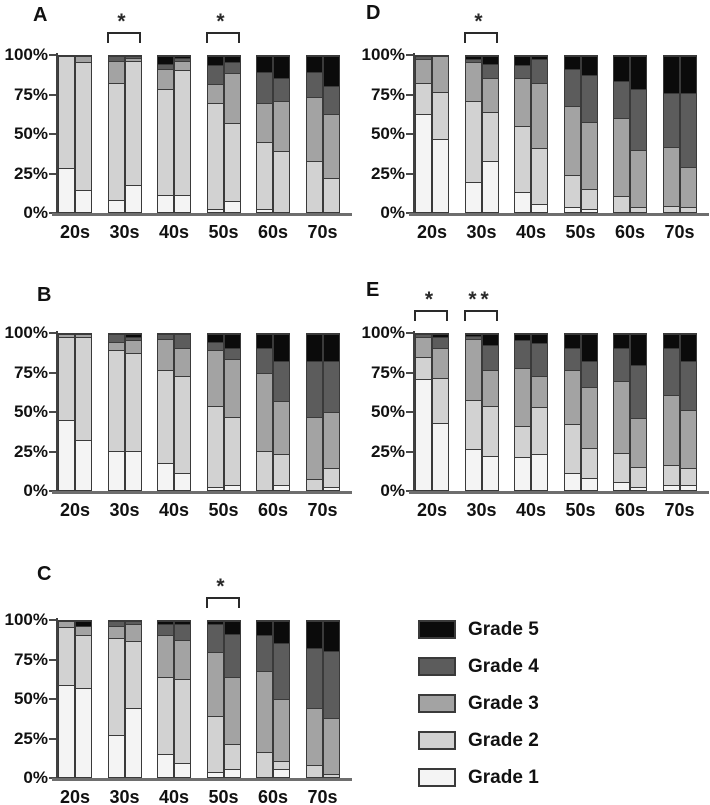 The width and height of the screenshot is (710, 805). What do you see at coordinates (373, 290) in the screenshot?
I see `panel-letter-E: E` at bounding box center [373, 290].